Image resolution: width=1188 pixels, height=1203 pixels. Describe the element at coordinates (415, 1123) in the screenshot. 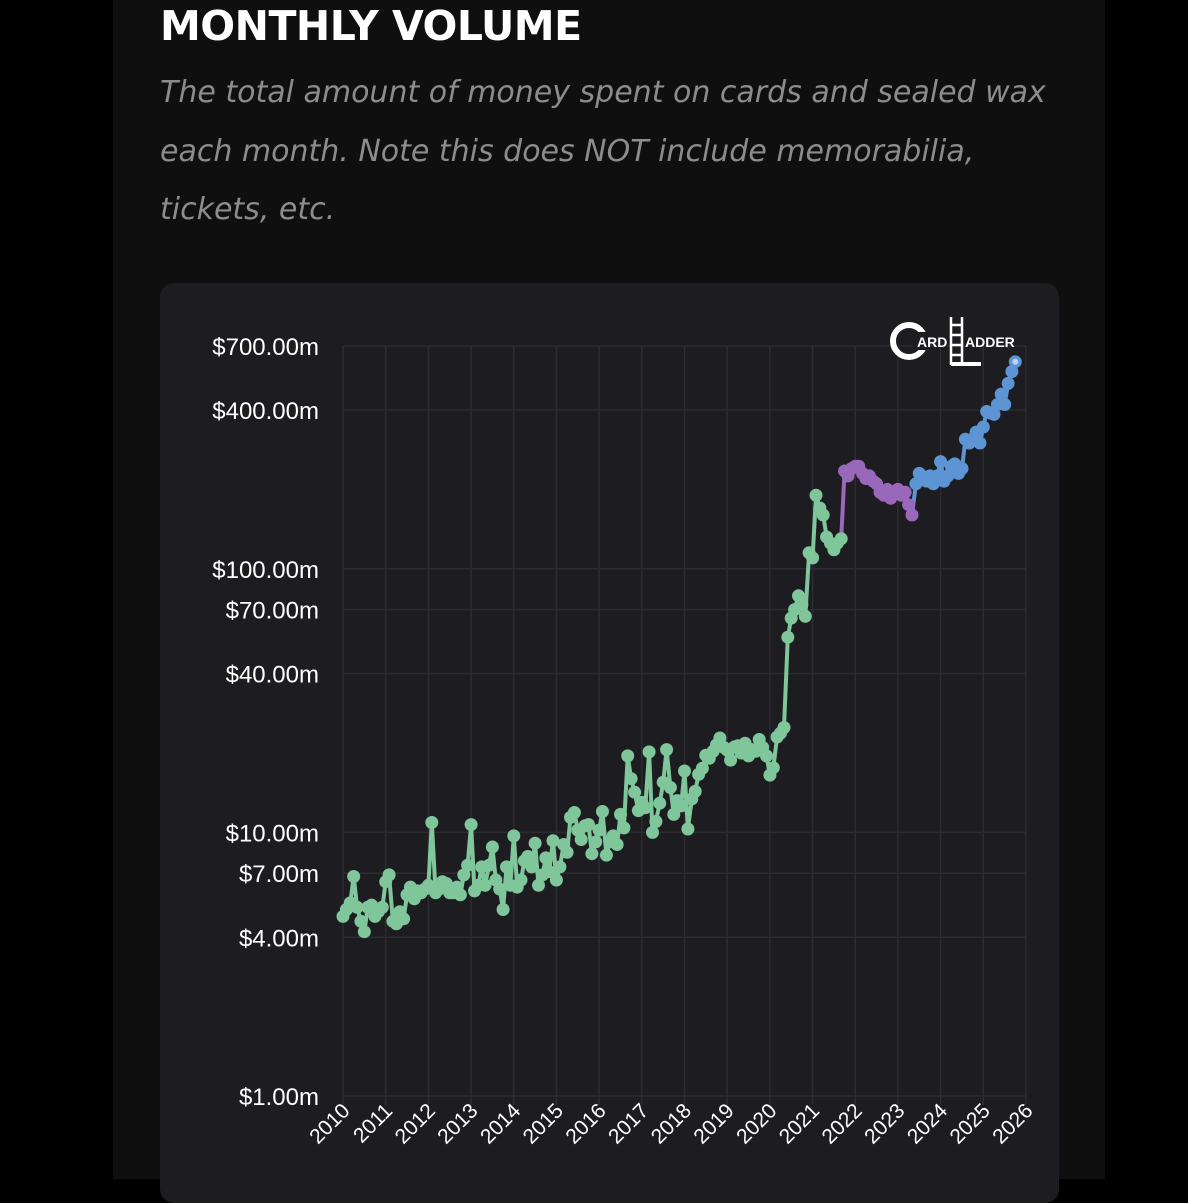

I see `x-tick-label: 2012` at that location.